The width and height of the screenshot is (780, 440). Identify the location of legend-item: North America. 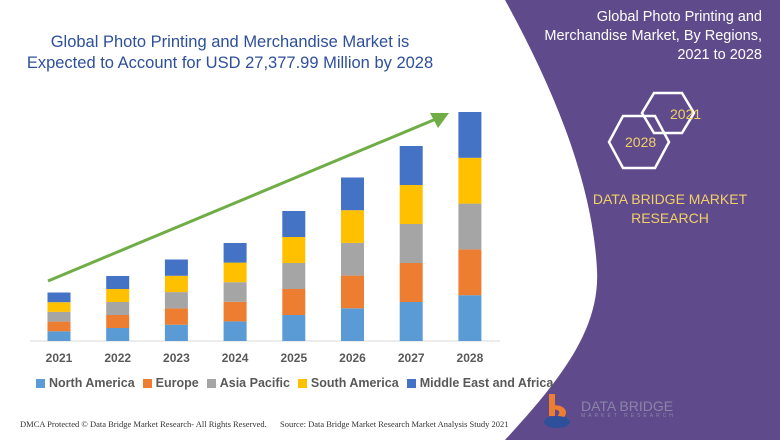
(85, 383).